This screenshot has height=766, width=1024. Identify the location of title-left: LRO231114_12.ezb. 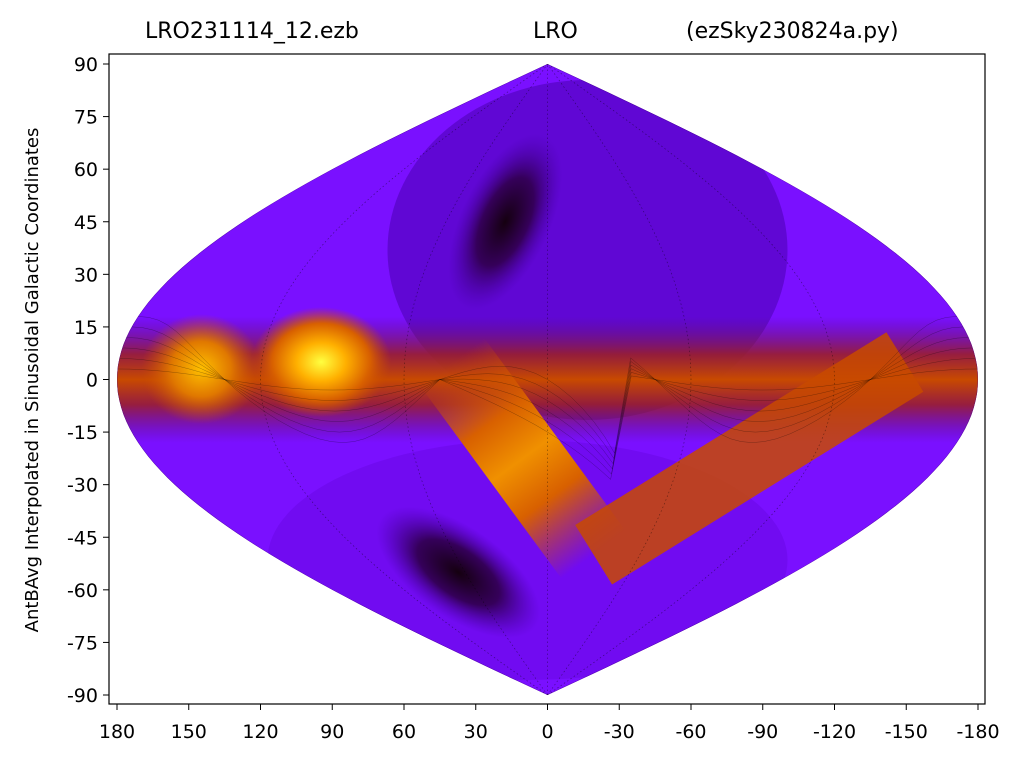
(252, 31).